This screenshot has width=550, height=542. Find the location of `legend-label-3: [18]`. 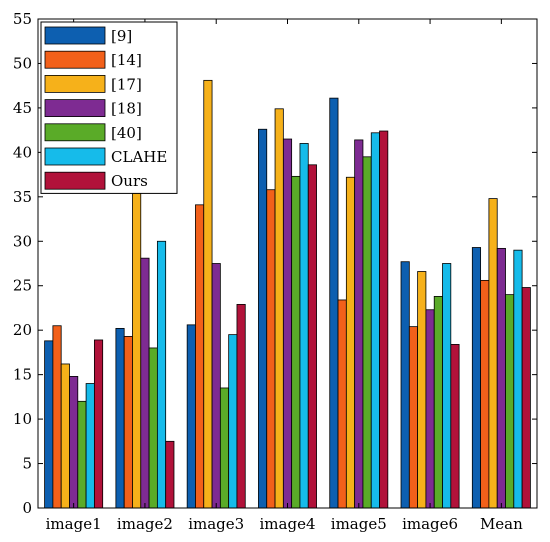

legend-label-3: [18] is located at coordinates (126, 109).